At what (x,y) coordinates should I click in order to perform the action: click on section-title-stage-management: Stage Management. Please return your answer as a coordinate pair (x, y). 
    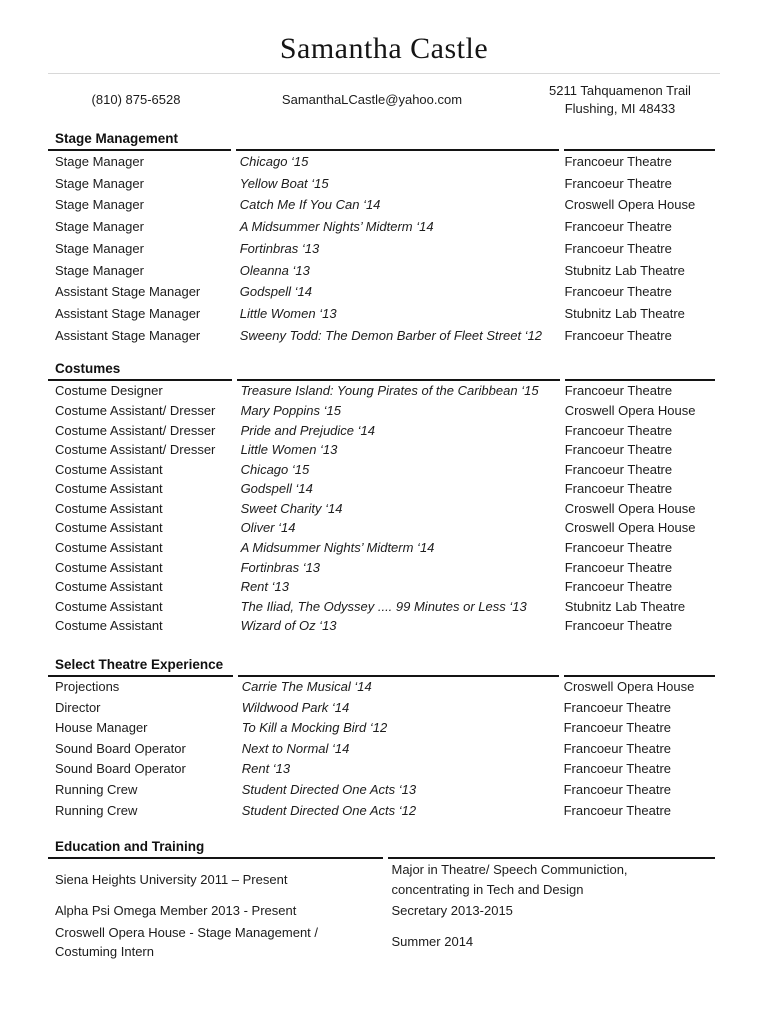
    Looking at the image, I should click on (139, 140).